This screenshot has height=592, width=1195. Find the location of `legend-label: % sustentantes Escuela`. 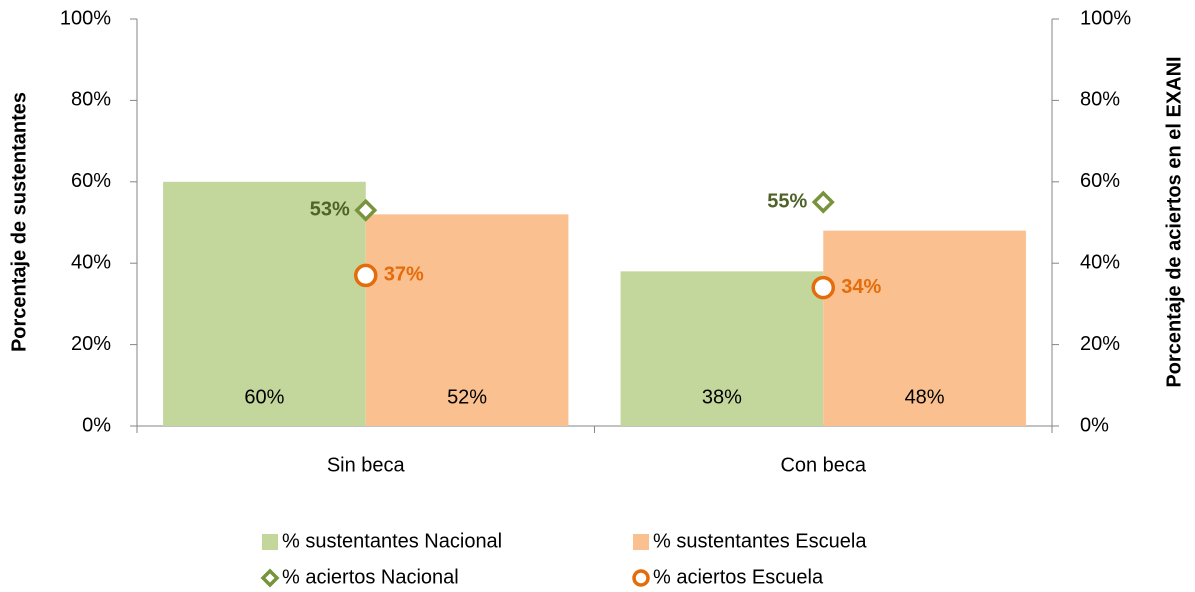

legend-label: % sustentantes Escuela is located at coordinates (760, 541).